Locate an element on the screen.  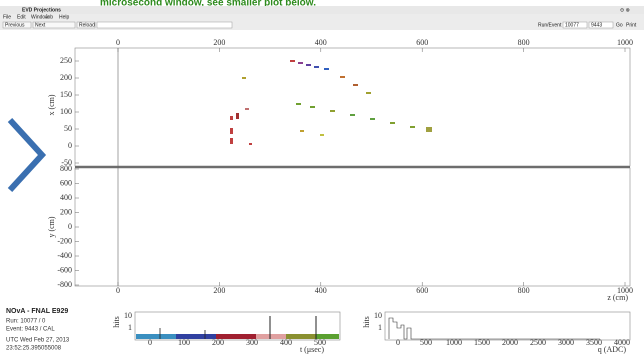
event-input is located at coordinates (601, 25).